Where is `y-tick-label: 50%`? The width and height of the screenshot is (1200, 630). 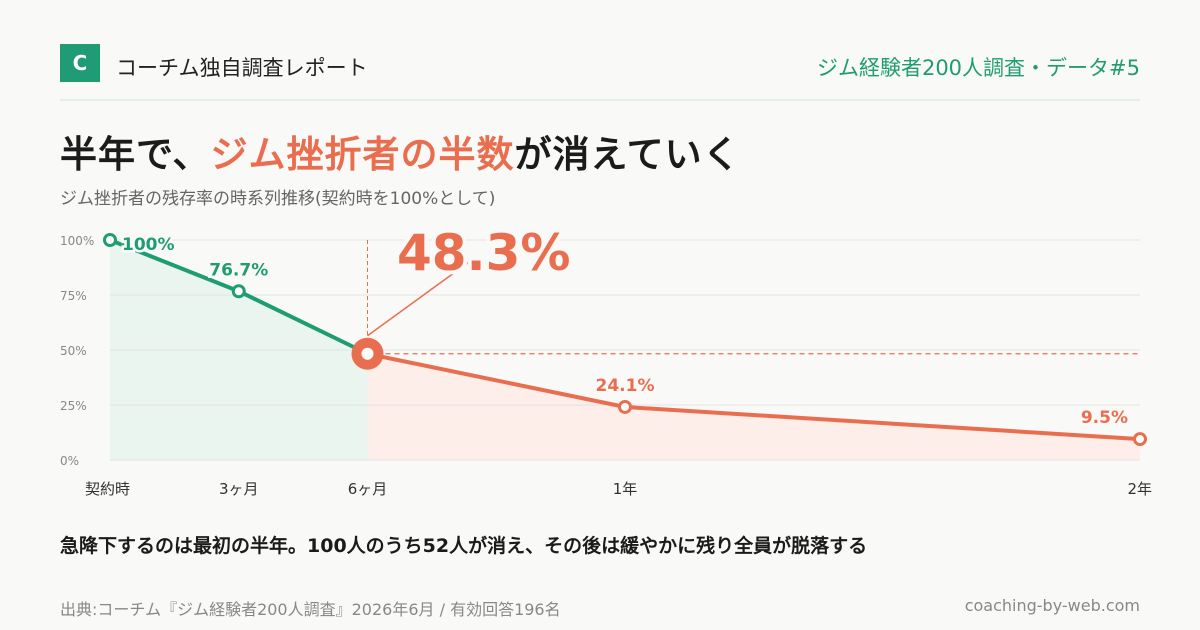
y-tick-label: 50% is located at coordinates (73, 351).